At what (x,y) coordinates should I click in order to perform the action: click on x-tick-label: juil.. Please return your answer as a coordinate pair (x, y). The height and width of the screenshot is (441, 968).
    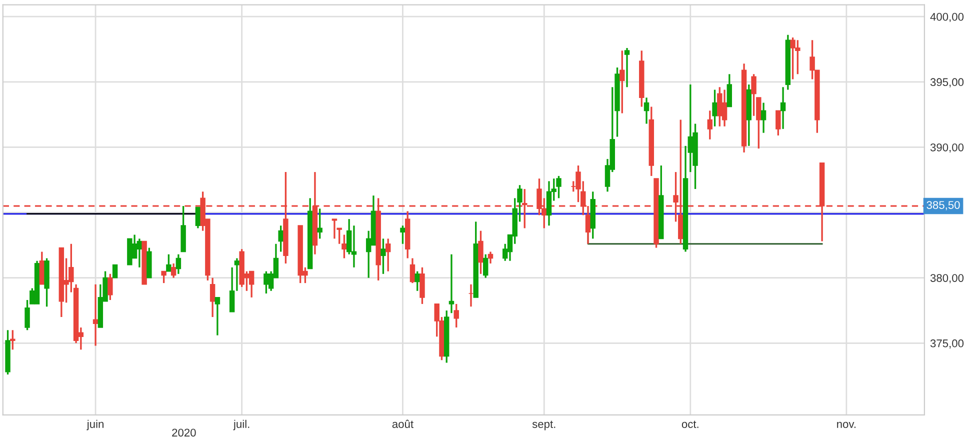
    Looking at the image, I should click on (241, 425).